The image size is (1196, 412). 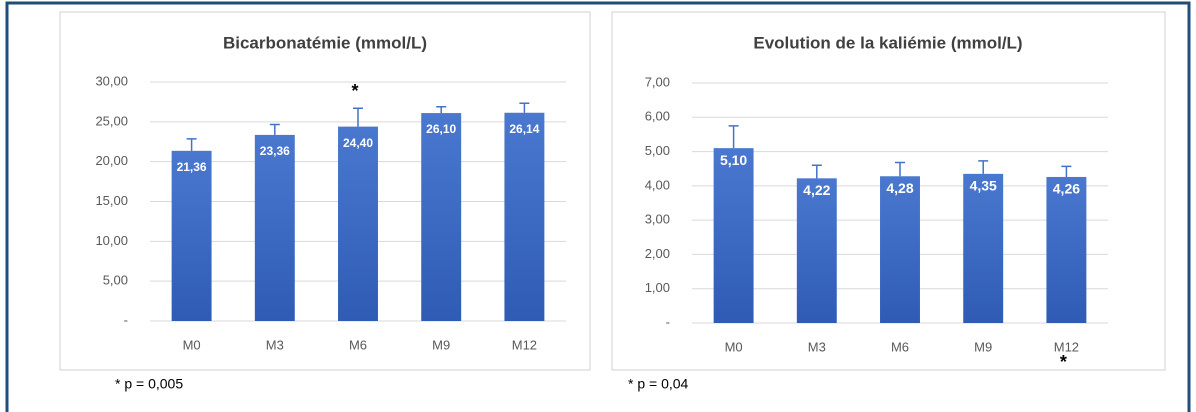 I want to click on y-tick-label: 2,00, so click(x=657, y=253).